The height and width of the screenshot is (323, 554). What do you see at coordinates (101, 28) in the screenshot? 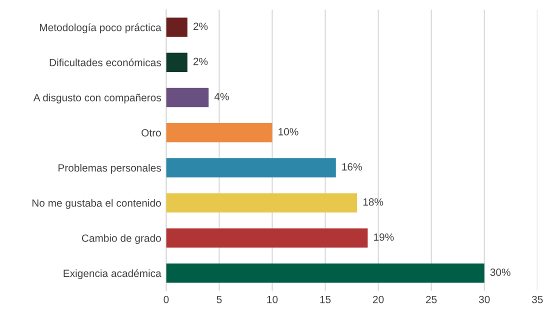
I see `y-tick-label: Metodología poco práctica` at bounding box center [101, 28].